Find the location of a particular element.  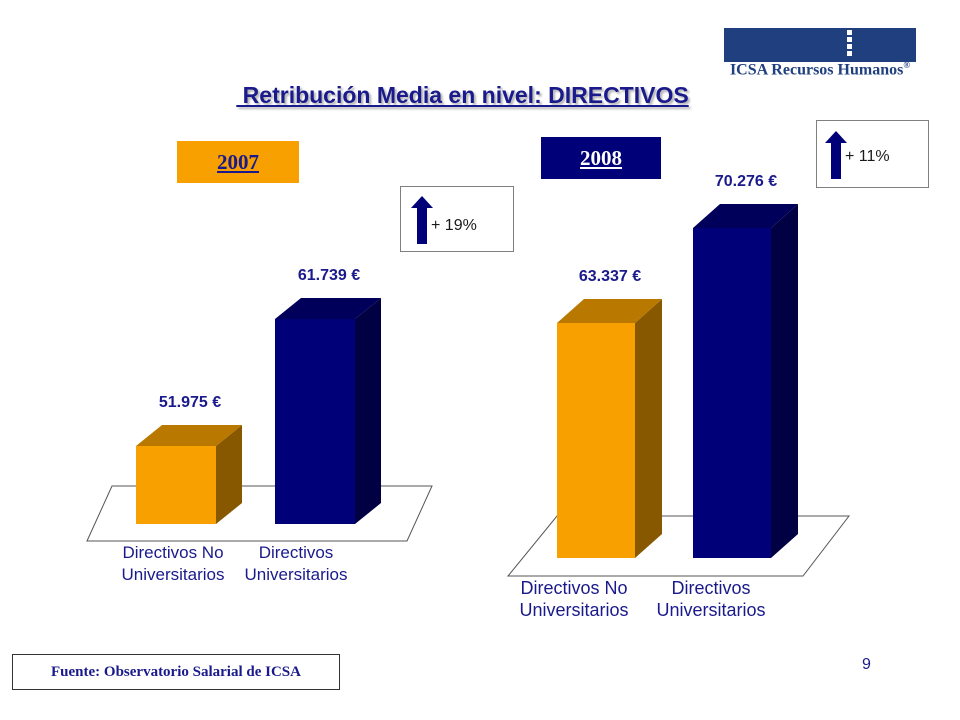

page-title: Retribución Media en nivel: DIRECTIVOS is located at coordinates (462, 95).